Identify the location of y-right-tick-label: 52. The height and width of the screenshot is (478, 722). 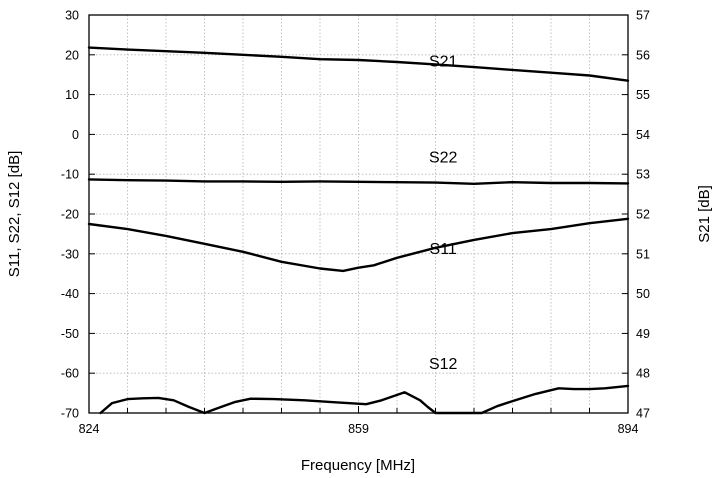
(643, 215).